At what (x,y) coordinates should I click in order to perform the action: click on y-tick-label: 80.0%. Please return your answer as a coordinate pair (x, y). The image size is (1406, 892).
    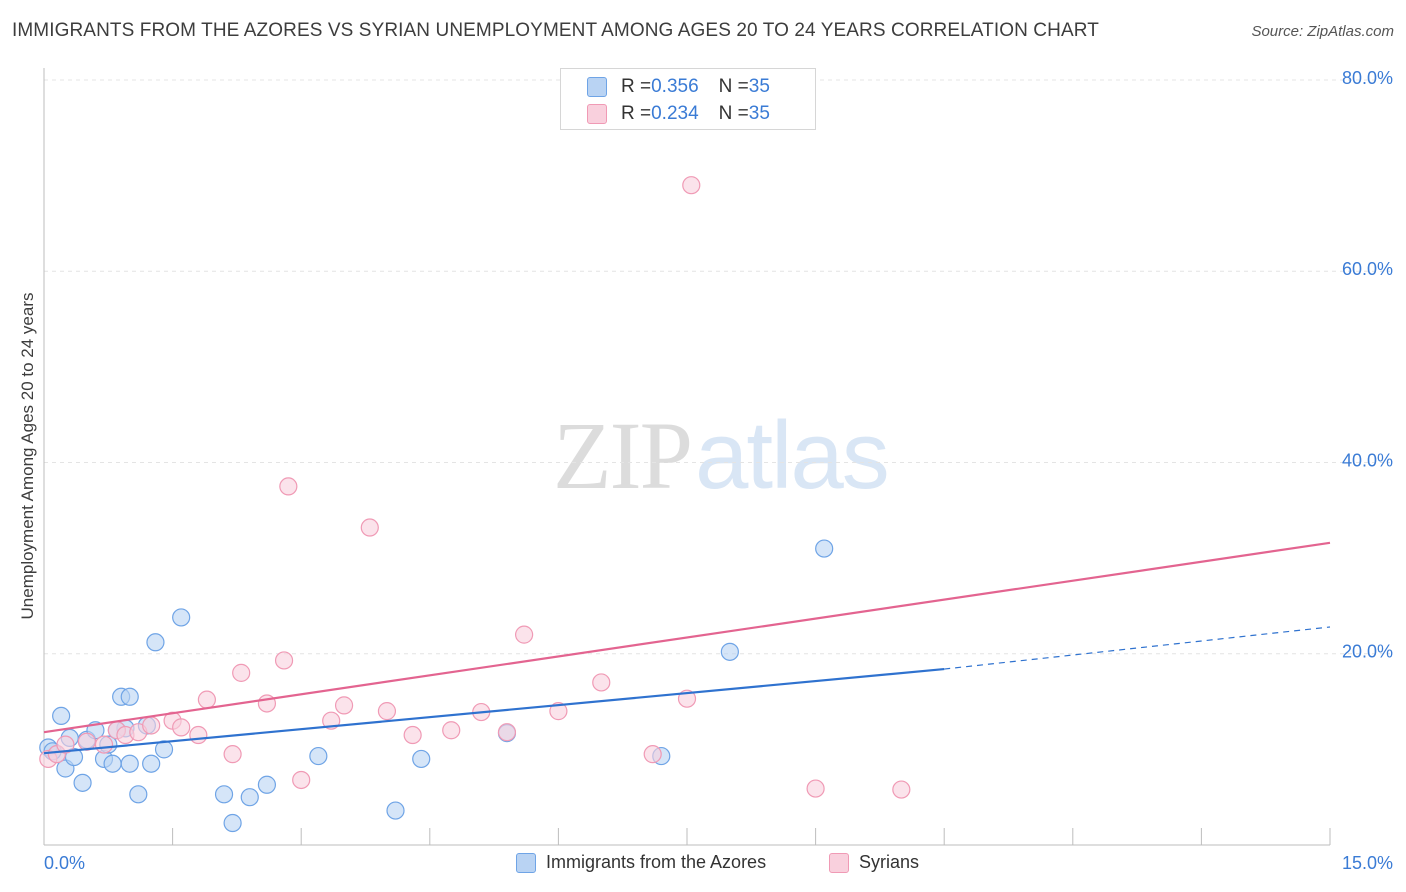
    Looking at the image, I should click on (1367, 78).